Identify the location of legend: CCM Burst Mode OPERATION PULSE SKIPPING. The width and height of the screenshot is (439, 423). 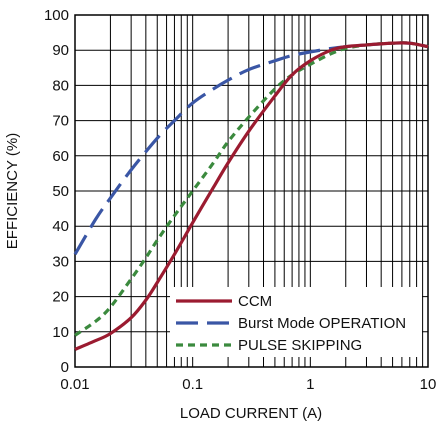
(296, 322).